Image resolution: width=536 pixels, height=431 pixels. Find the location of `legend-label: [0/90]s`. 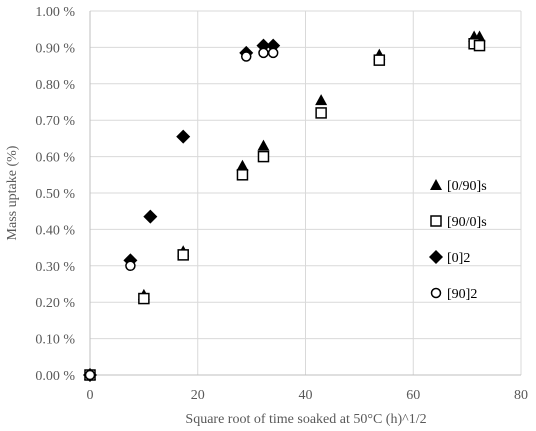

legend-label: [0/90]s is located at coordinates (467, 186).